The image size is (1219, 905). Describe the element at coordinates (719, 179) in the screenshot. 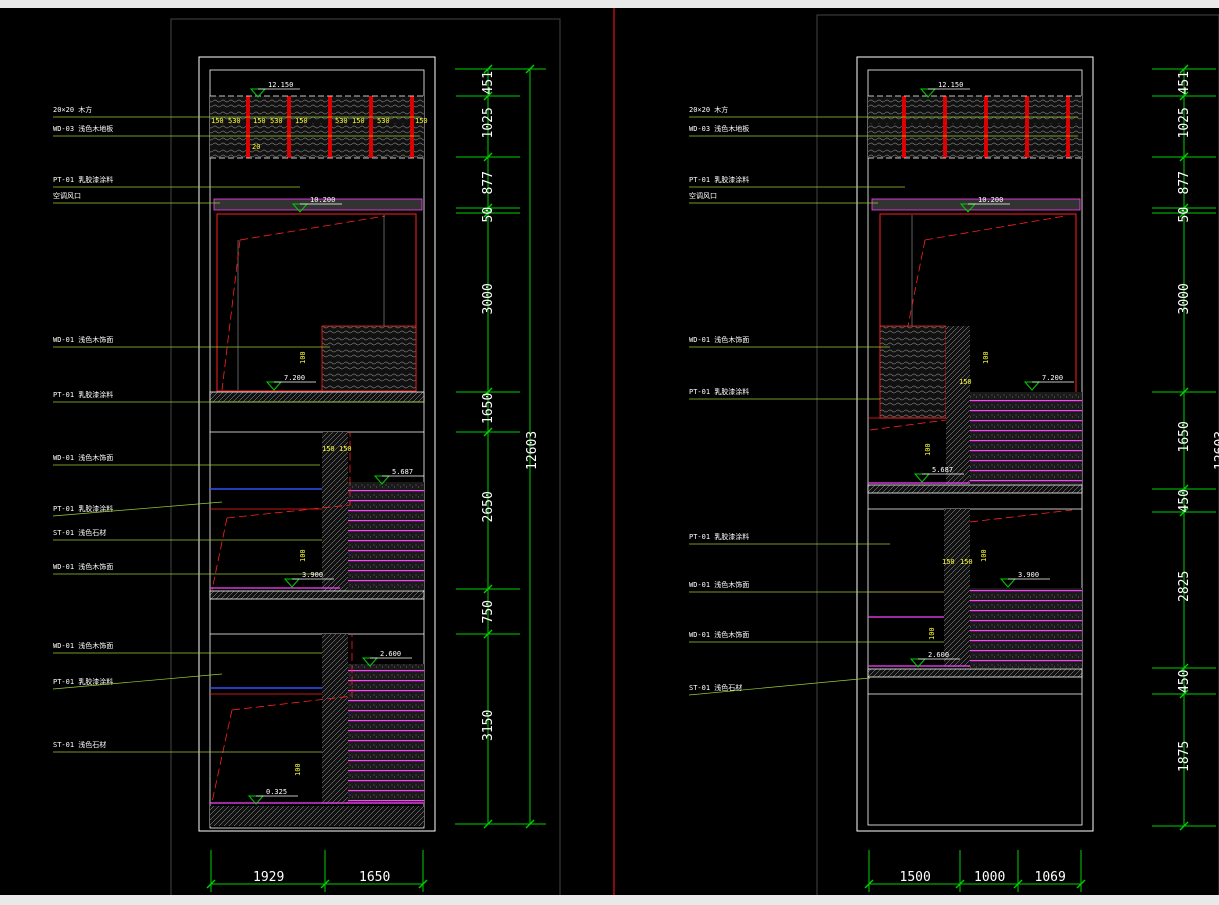

I see `right-callout-label: PT-01 乳胶漆涂料` at that location.